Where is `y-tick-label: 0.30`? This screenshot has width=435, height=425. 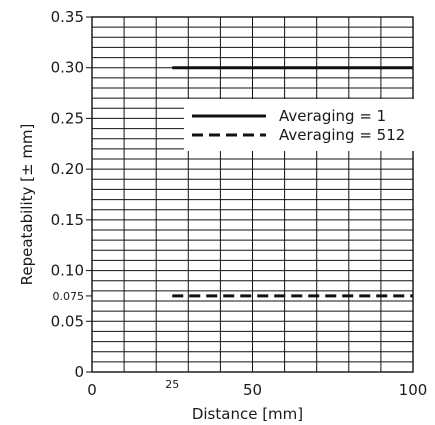 y-tick-label: 0.30 is located at coordinates (67, 68).